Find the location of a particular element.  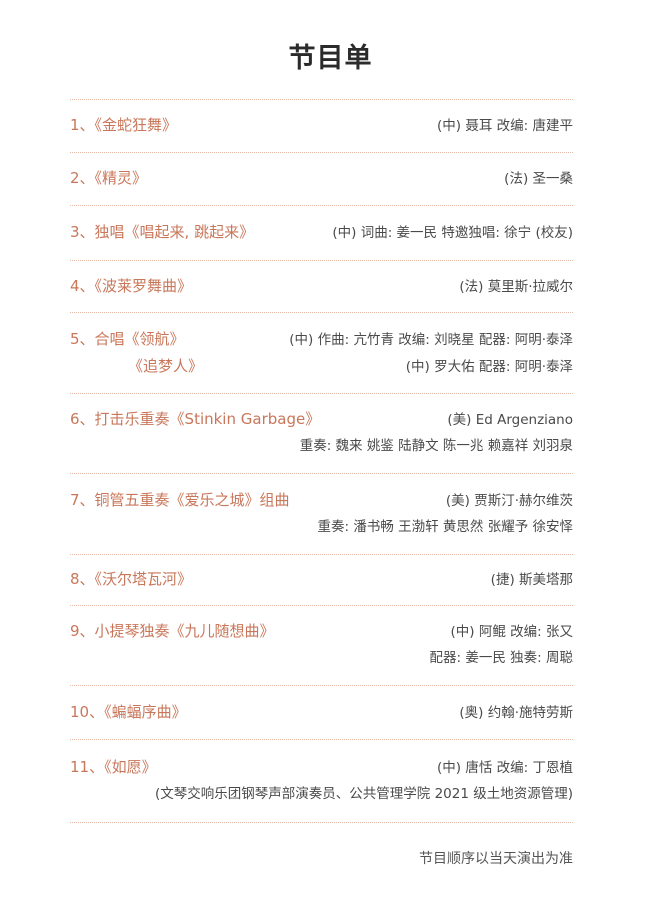

piece-title: 4、《波莱罗舞曲》 is located at coordinates (131, 285).